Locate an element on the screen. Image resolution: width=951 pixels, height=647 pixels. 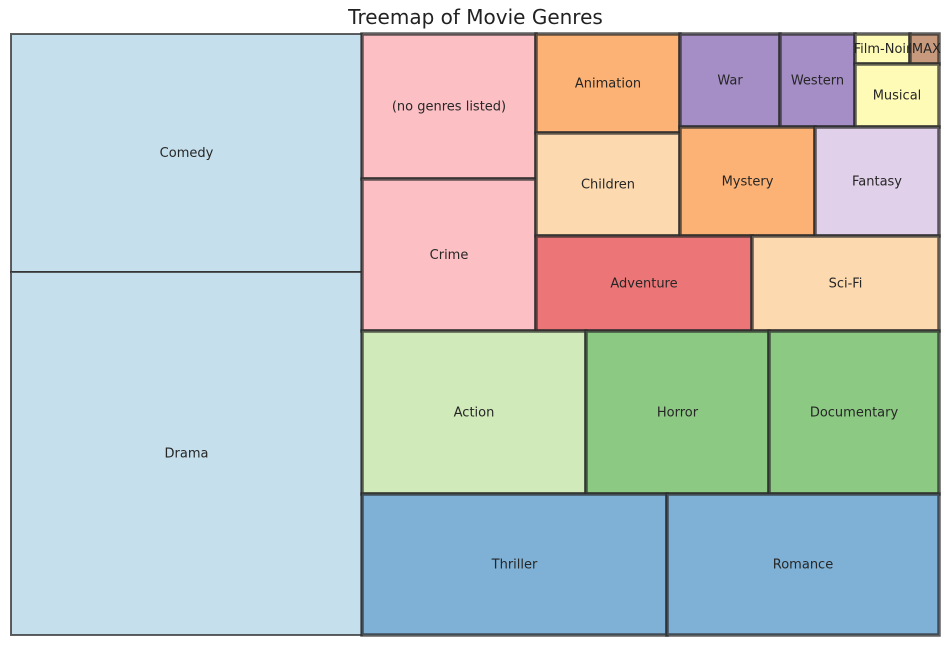
tile-horror is located at coordinates (677, 412).